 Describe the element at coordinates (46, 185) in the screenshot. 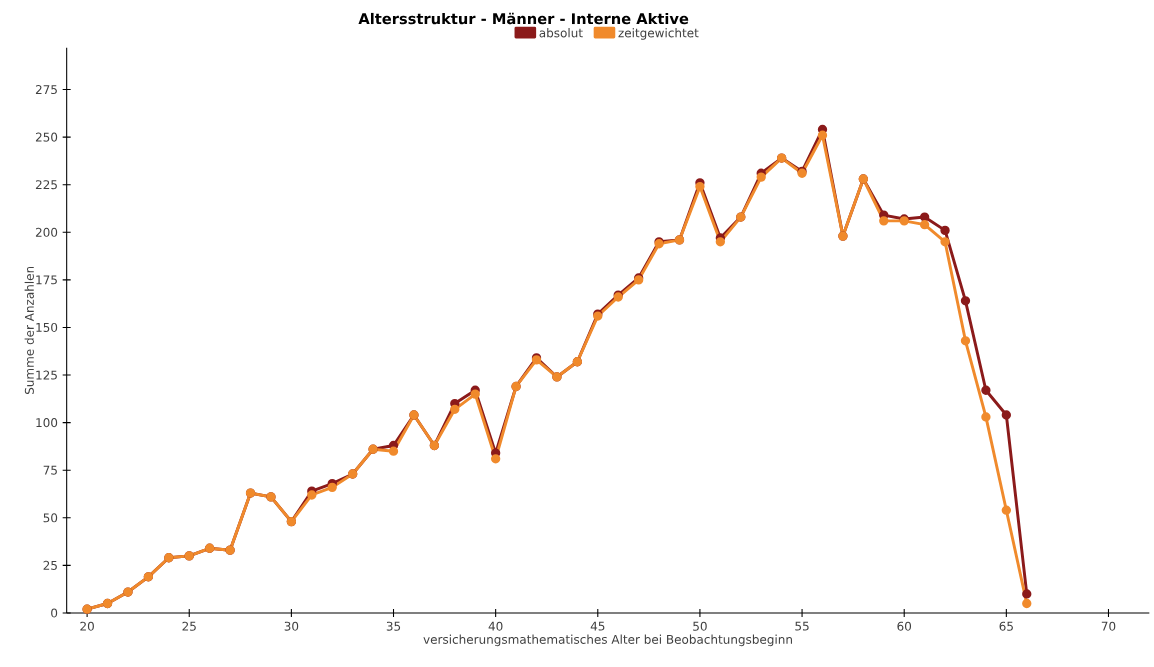

I see `y-tick-label: 225` at that location.